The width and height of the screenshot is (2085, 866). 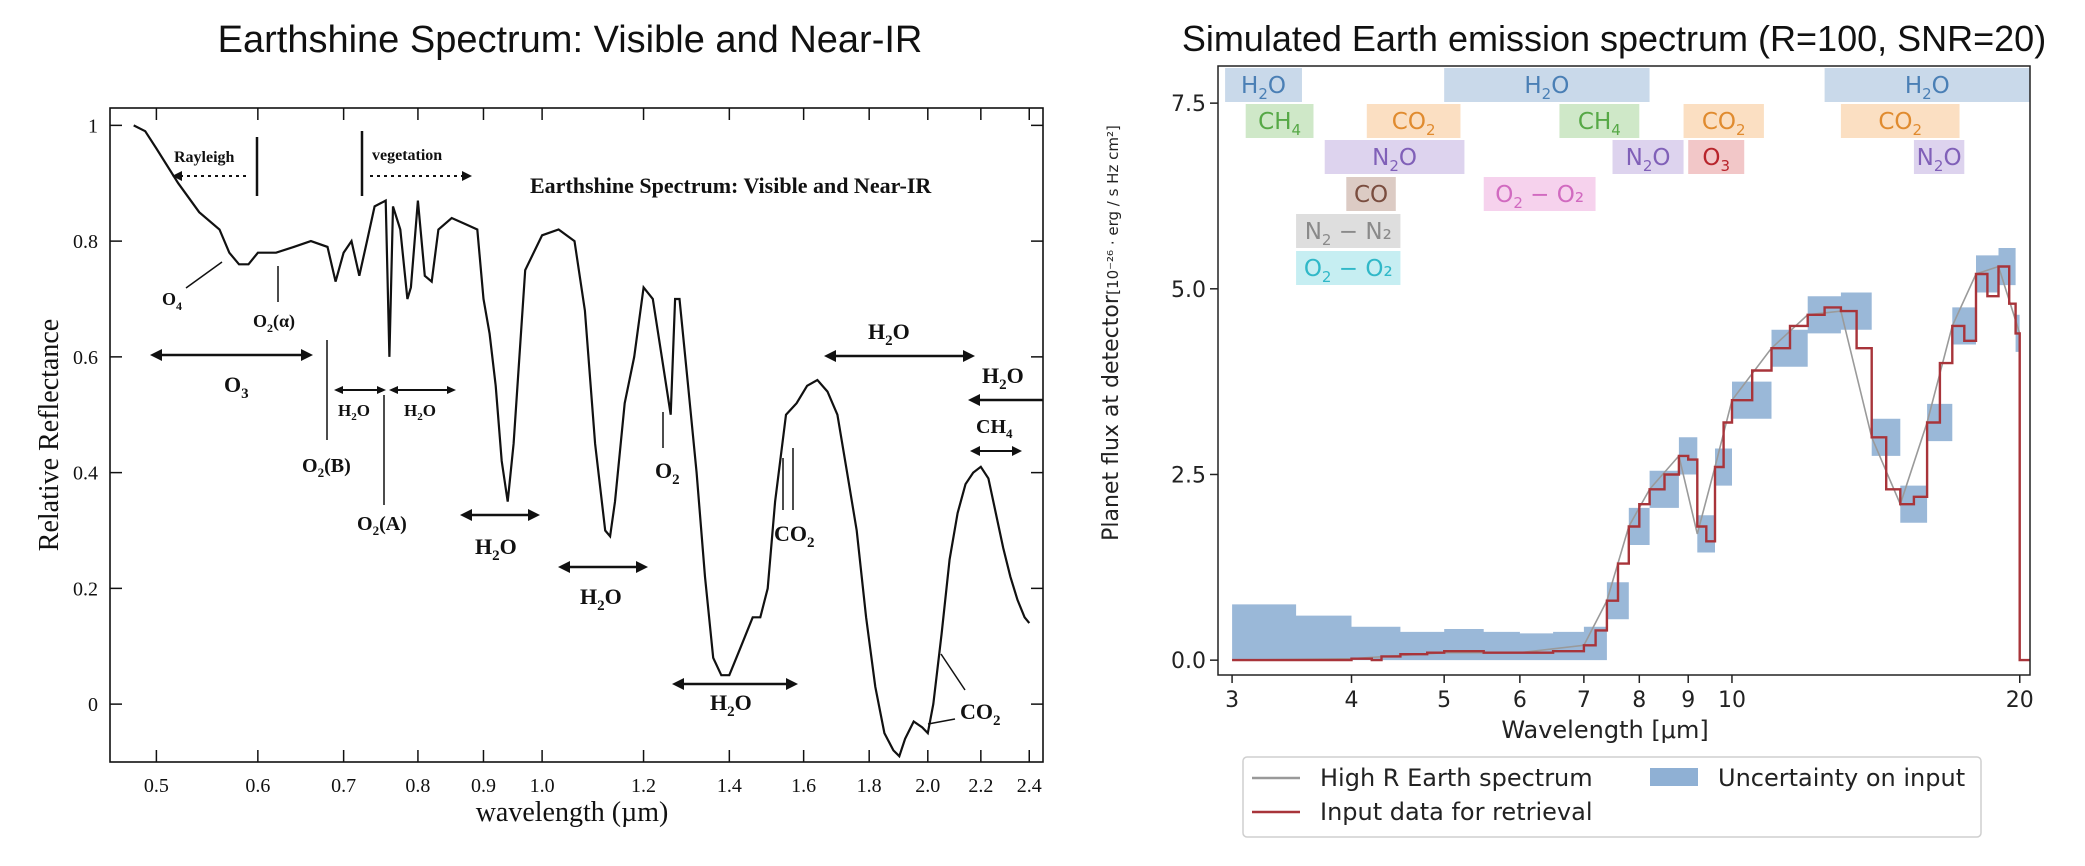 I want to click on h2o-label-4: H2O, so click(x=601, y=599).